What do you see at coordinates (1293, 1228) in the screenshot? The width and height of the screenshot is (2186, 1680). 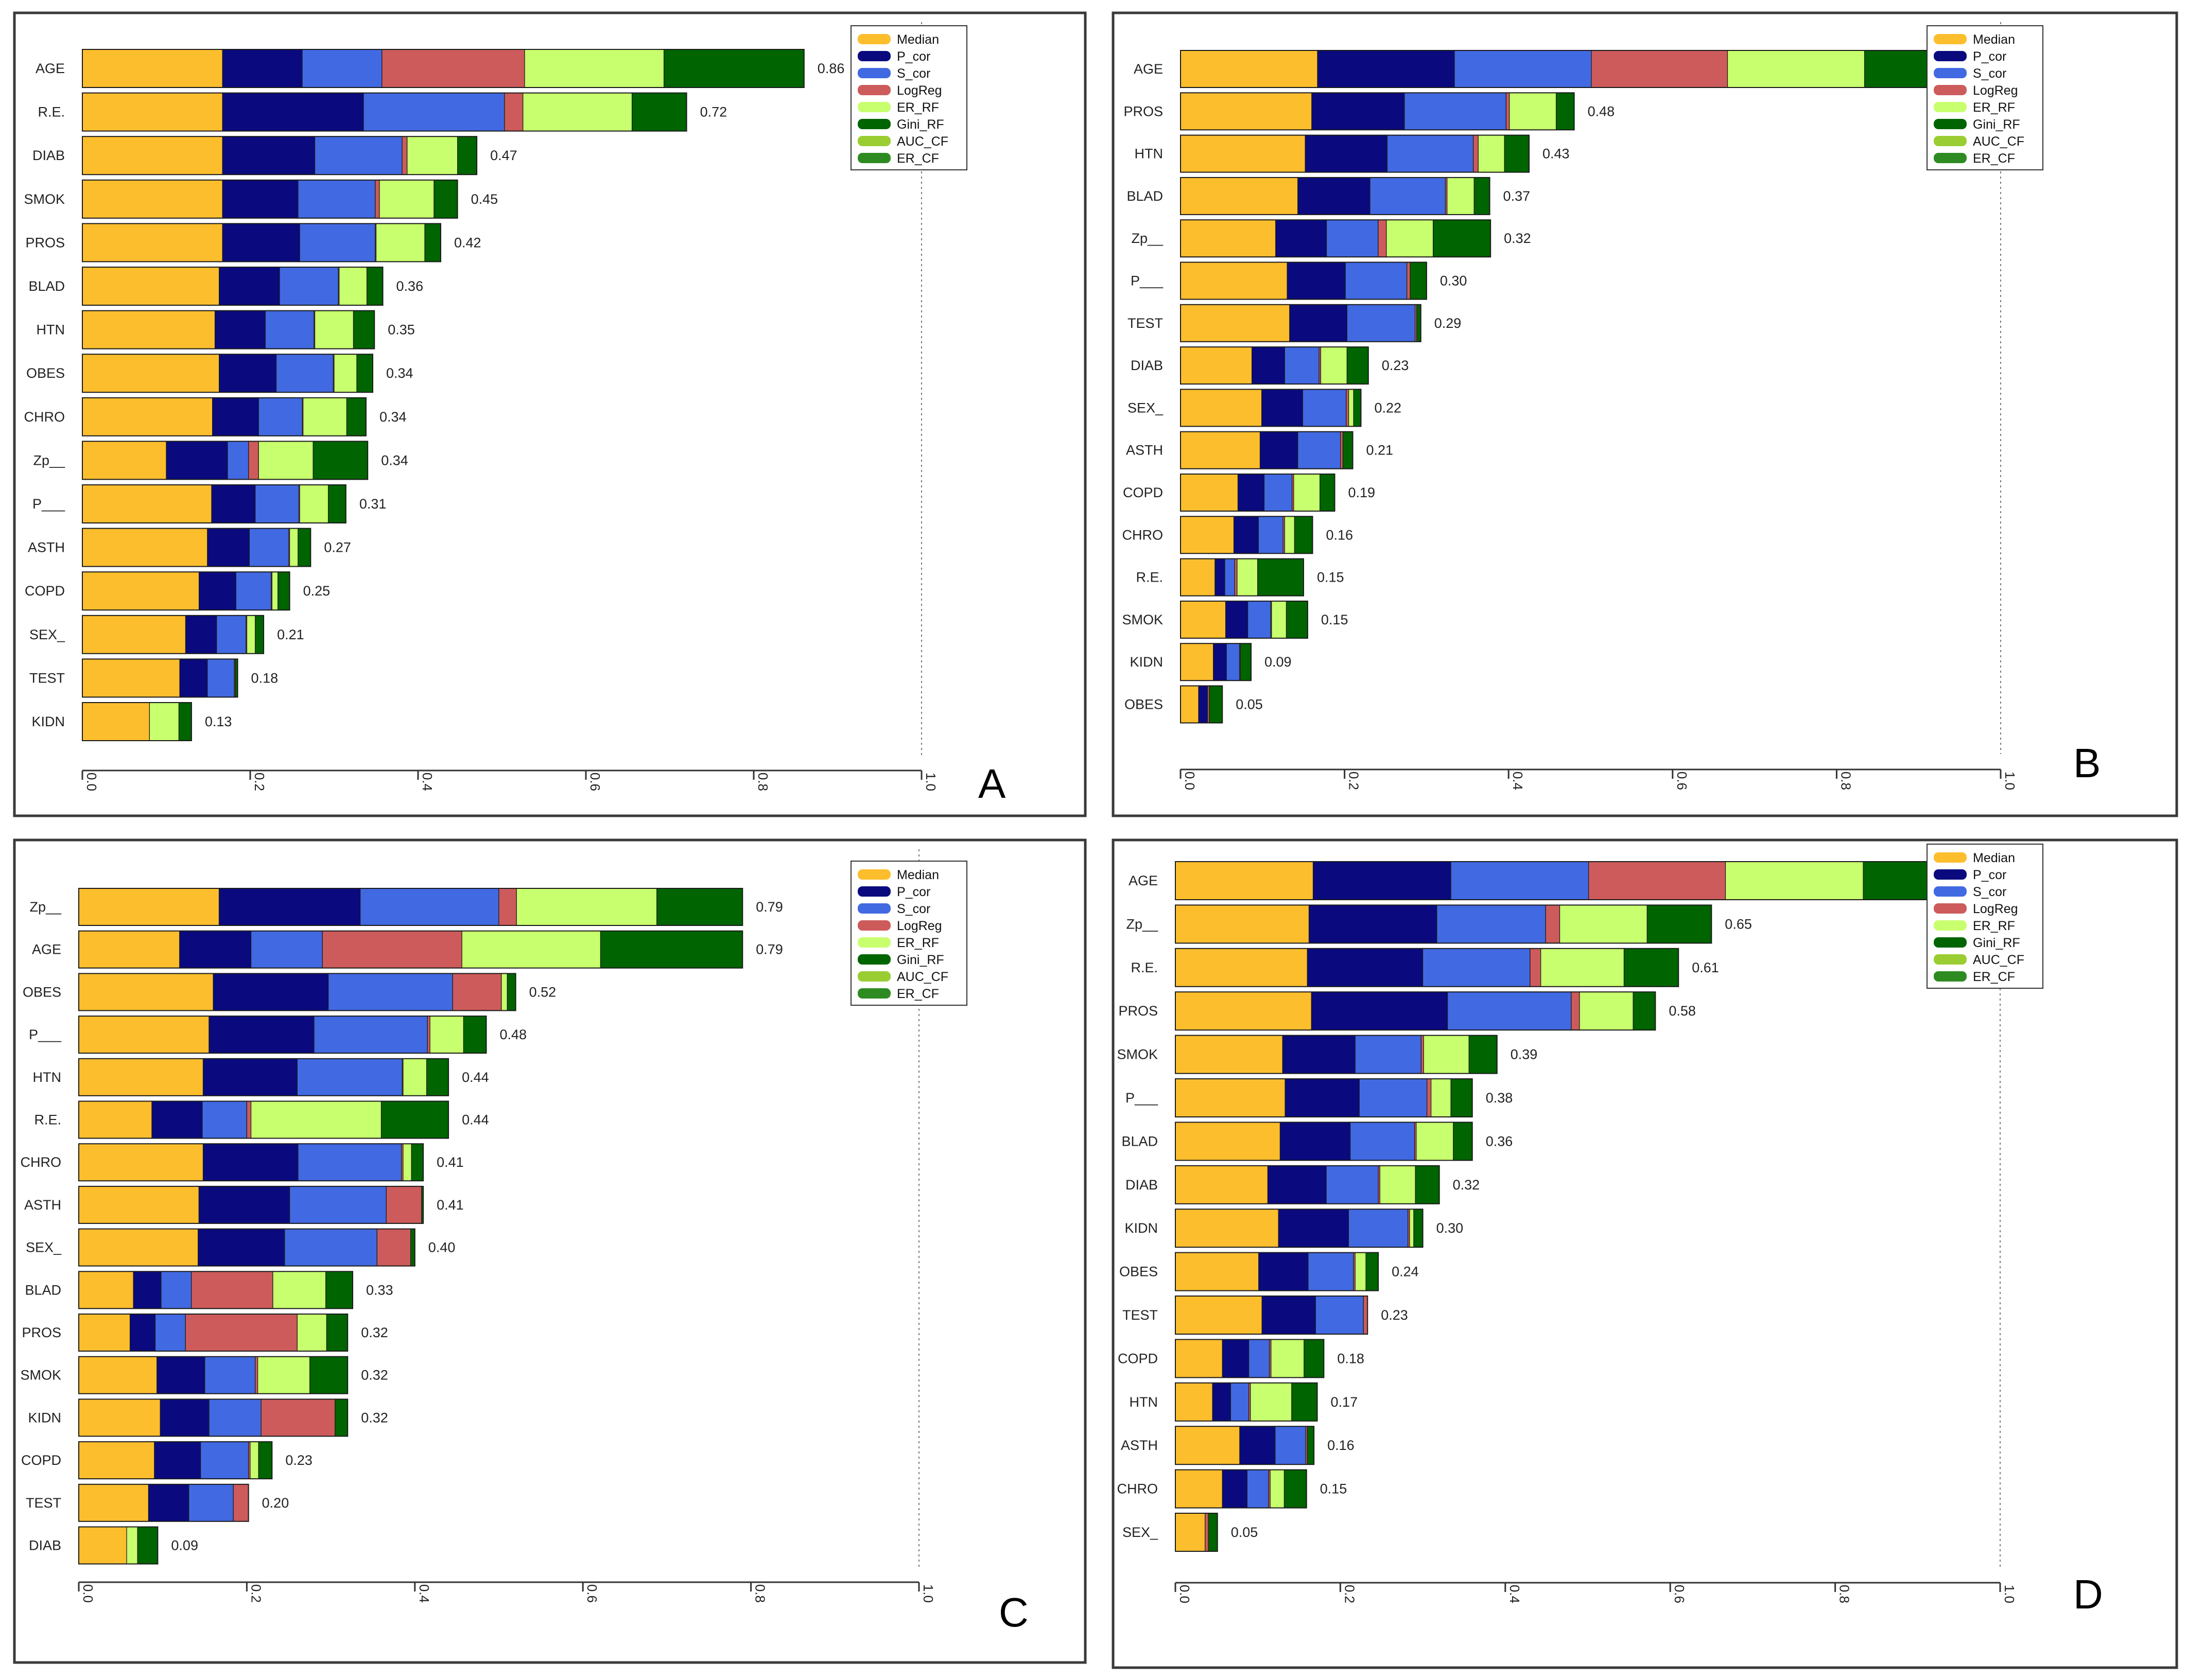 I see `bar-row: KIDN 0.30` at bounding box center [1293, 1228].